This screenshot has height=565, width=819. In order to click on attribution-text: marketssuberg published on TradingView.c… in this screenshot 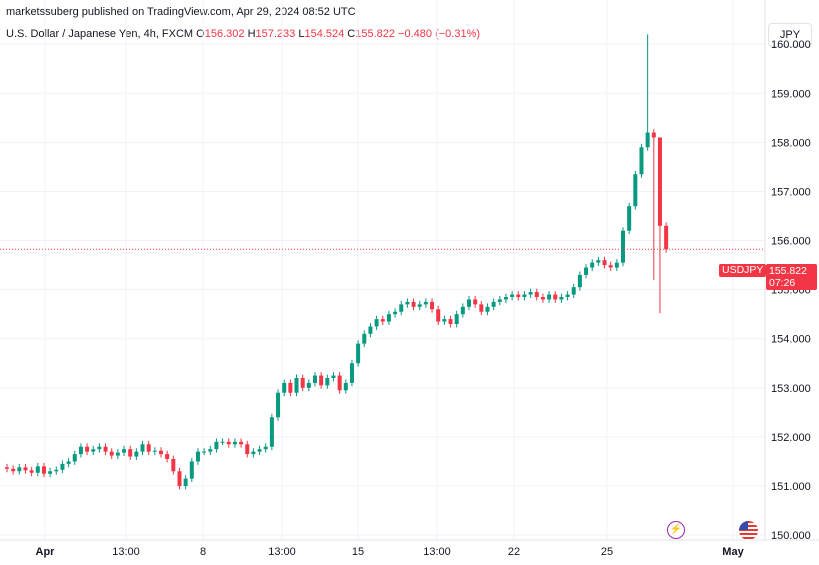, I will do `click(181, 12)`.